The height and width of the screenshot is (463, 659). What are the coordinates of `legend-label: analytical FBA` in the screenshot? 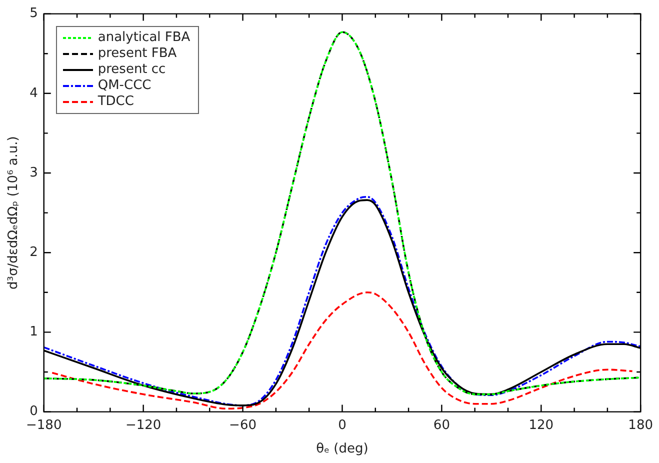 It's located at (144, 38).